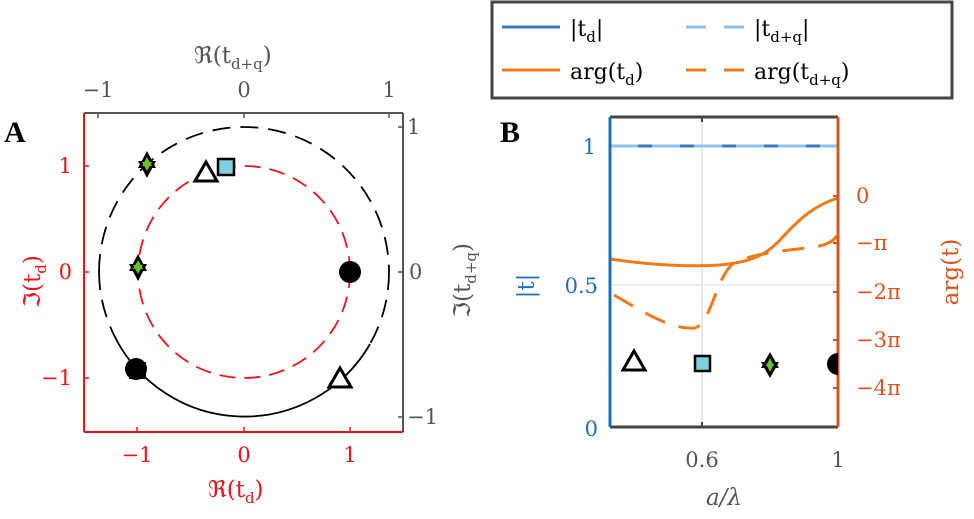  I want to click on panel-b-label: B, so click(510, 132).